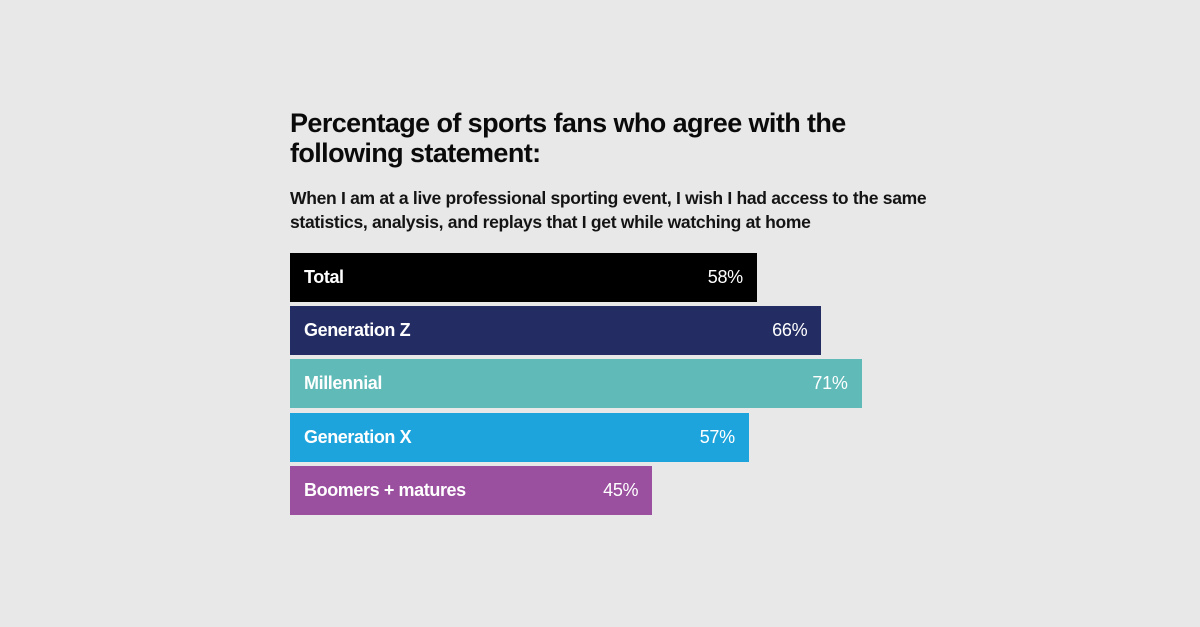 The width and height of the screenshot is (1200, 627). What do you see at coordinates (385, 489) in the screenshot?
I see `bar-label: Boomers + matures` at bounding box center [385, 489].